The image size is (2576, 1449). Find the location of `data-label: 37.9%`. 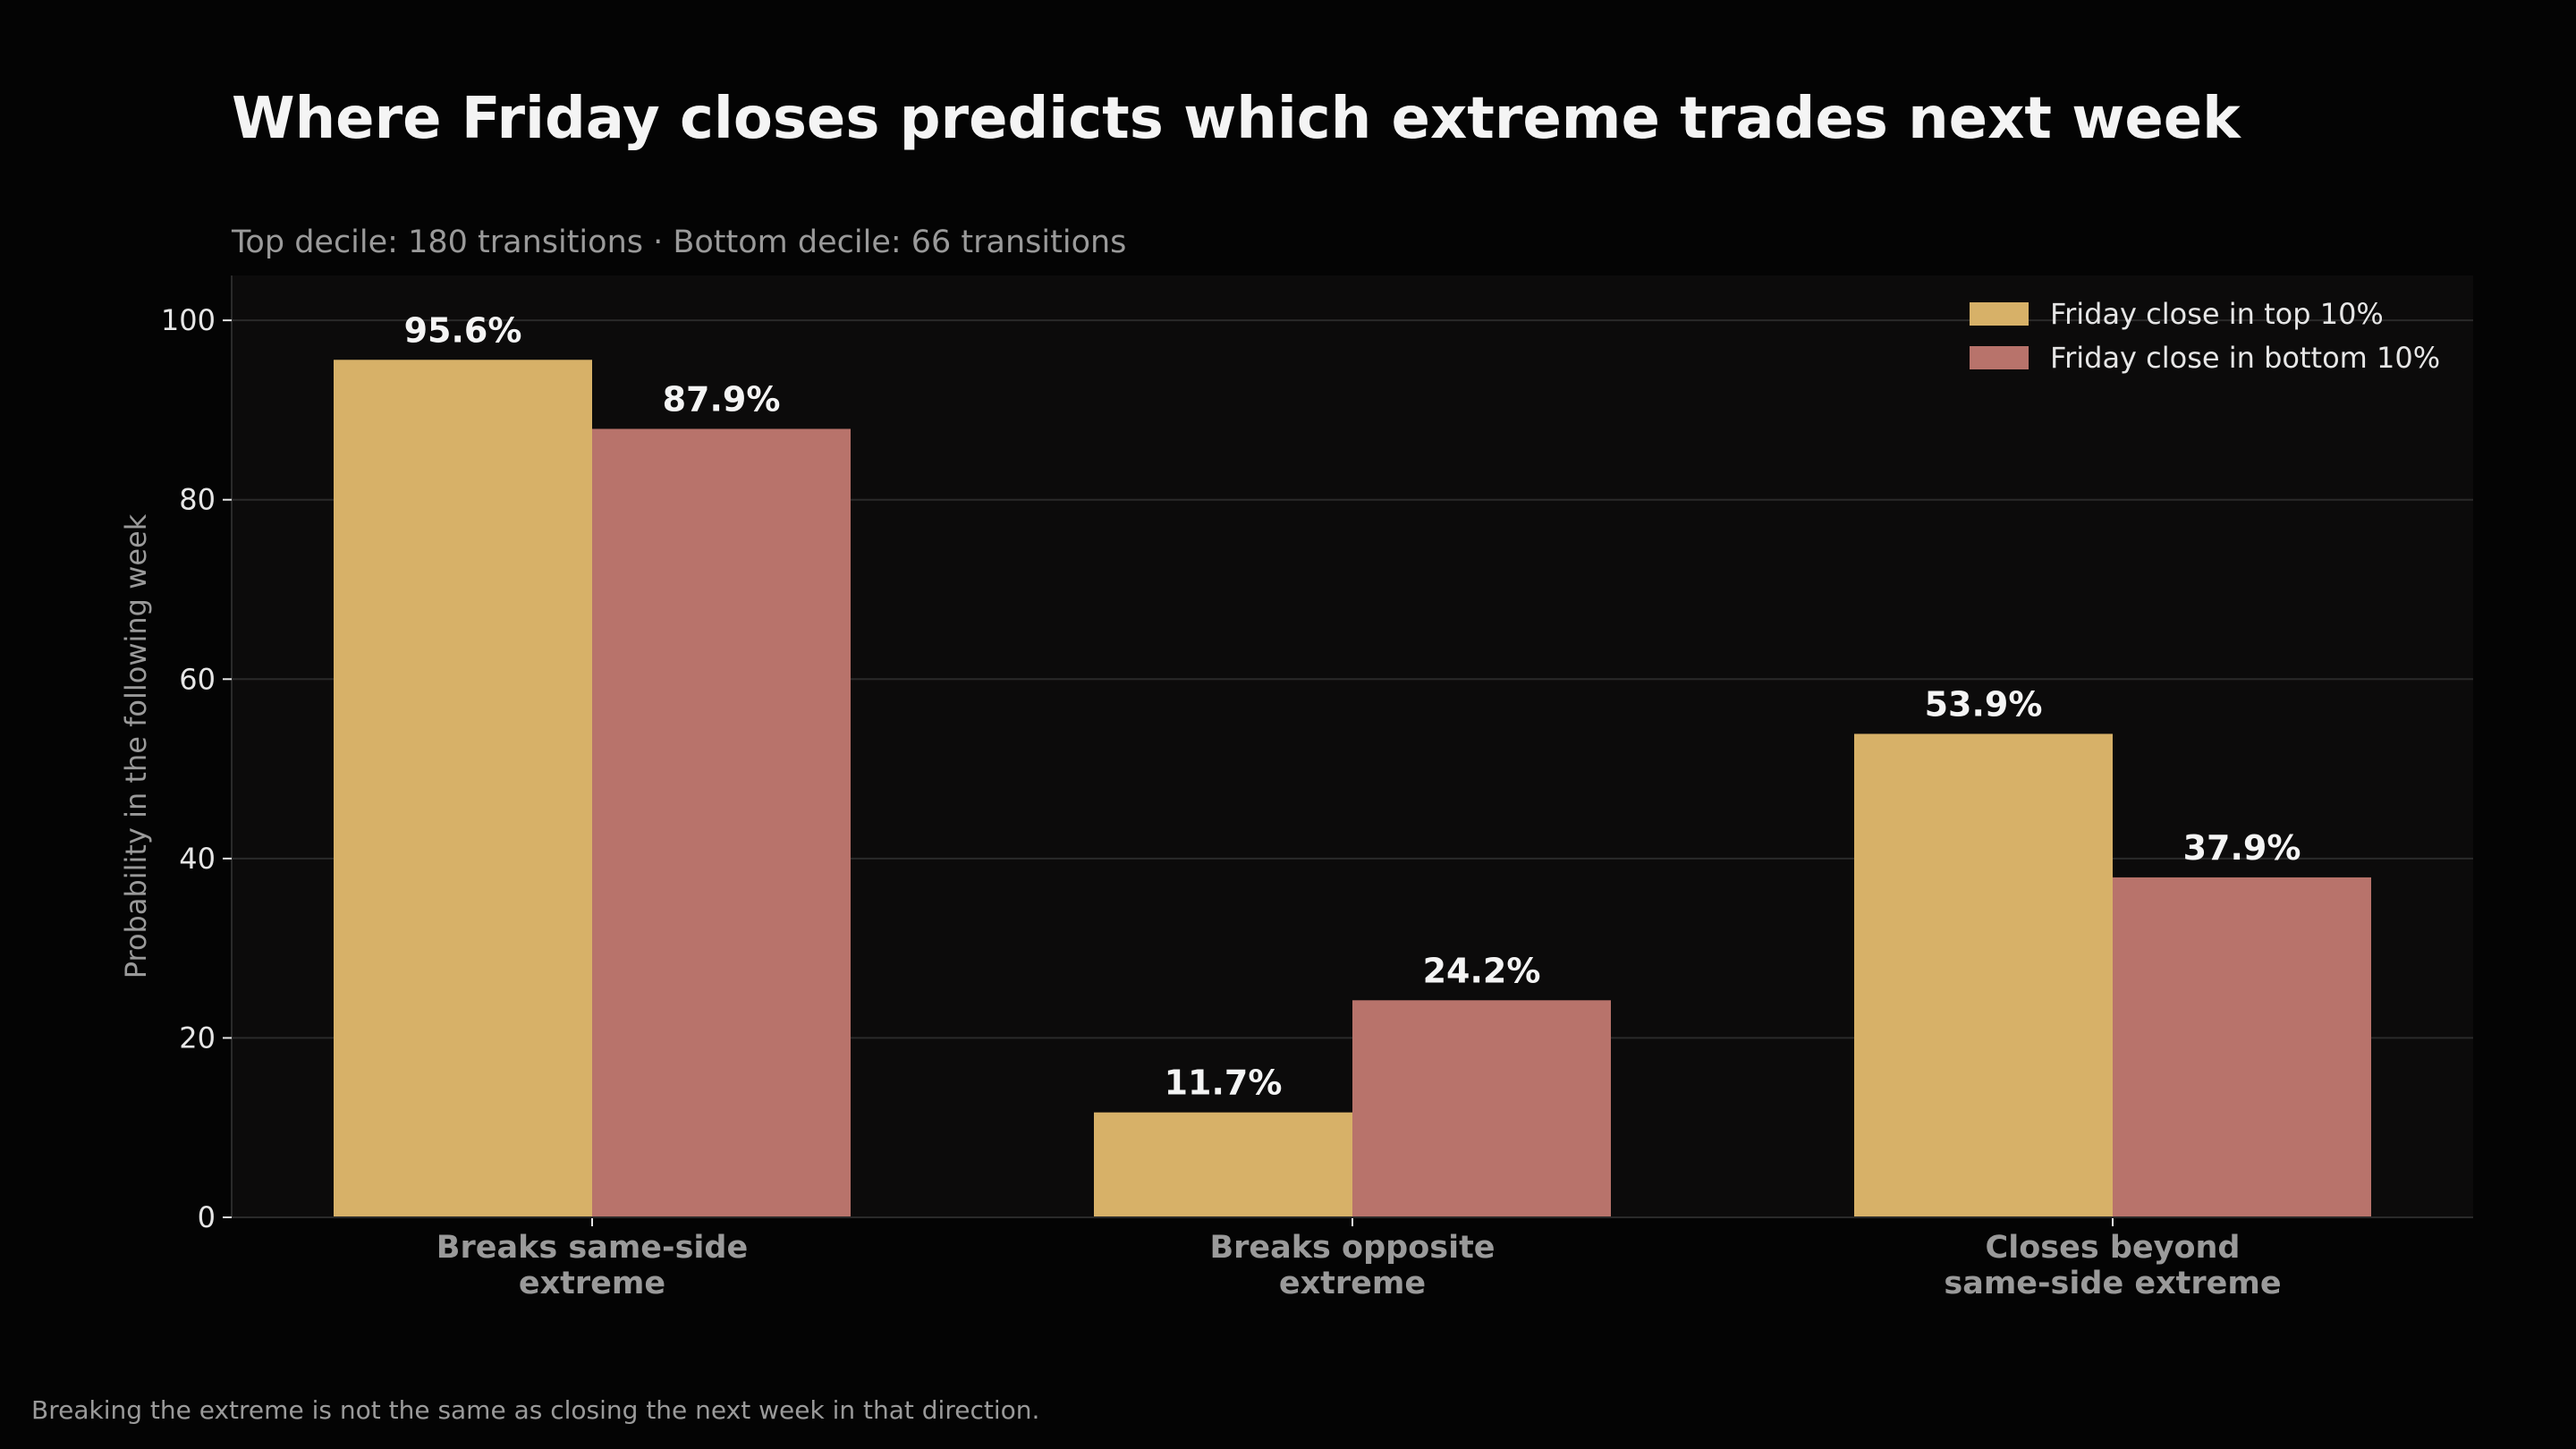

data-label: 37.9% is located at coordinates (2242, 848).